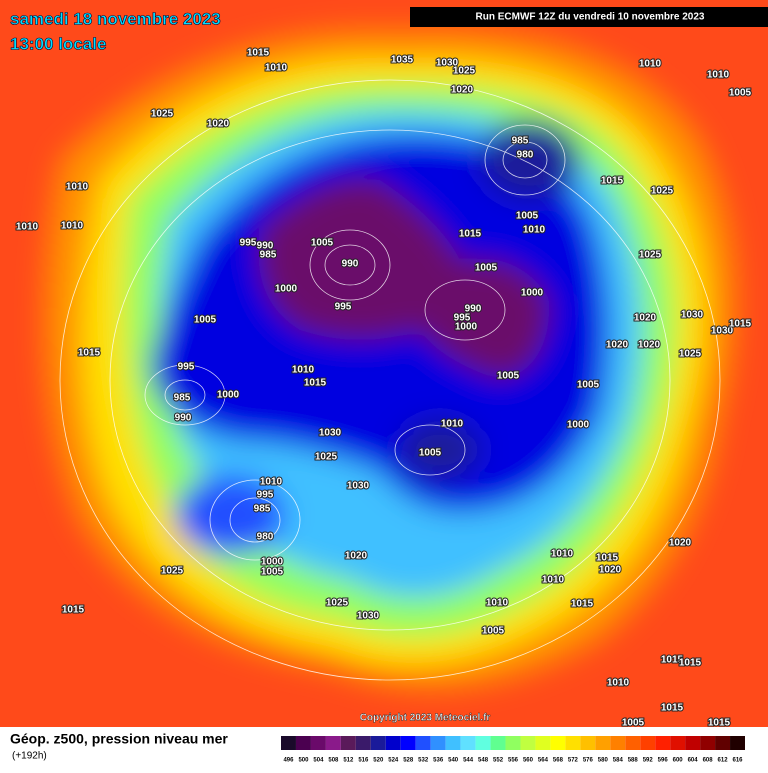 This screenshot has width=768, height=773. What do you see at coordinates (333, 761) in the screenshot?
I see `legend-tick-label: 508` at bounding box center [333, 761].